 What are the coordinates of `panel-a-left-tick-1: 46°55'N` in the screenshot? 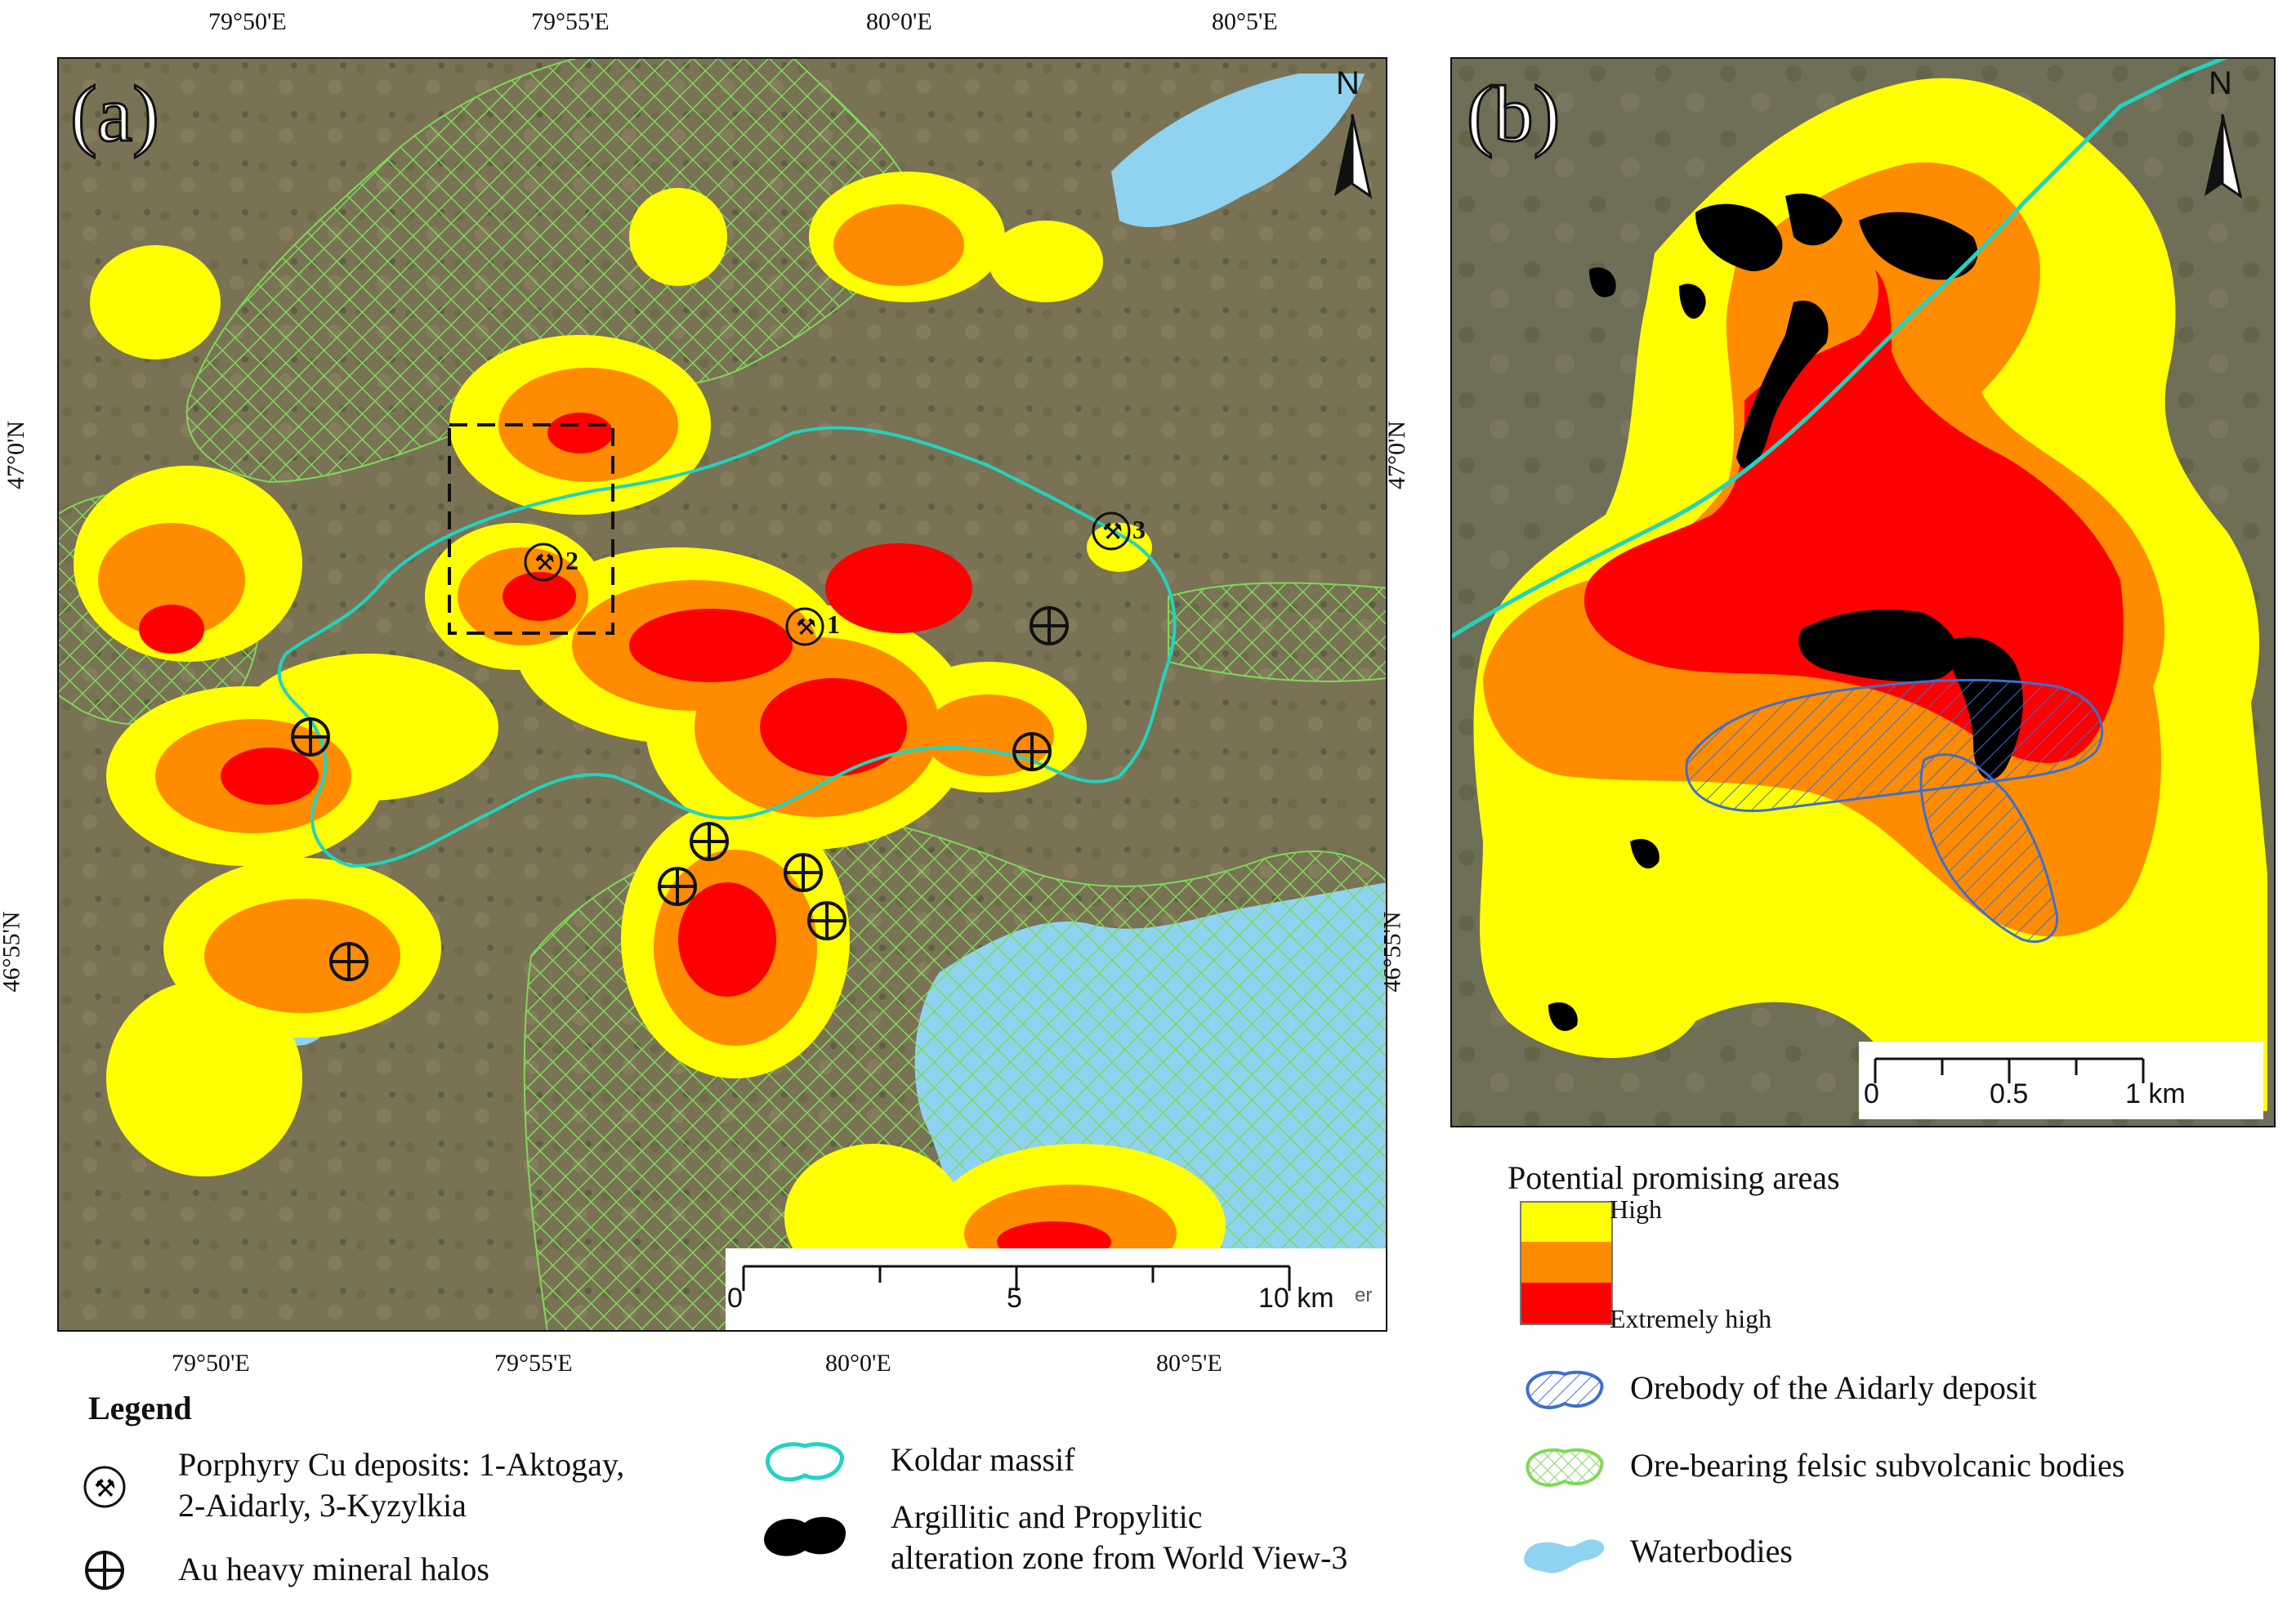 It's located at (12, 952).